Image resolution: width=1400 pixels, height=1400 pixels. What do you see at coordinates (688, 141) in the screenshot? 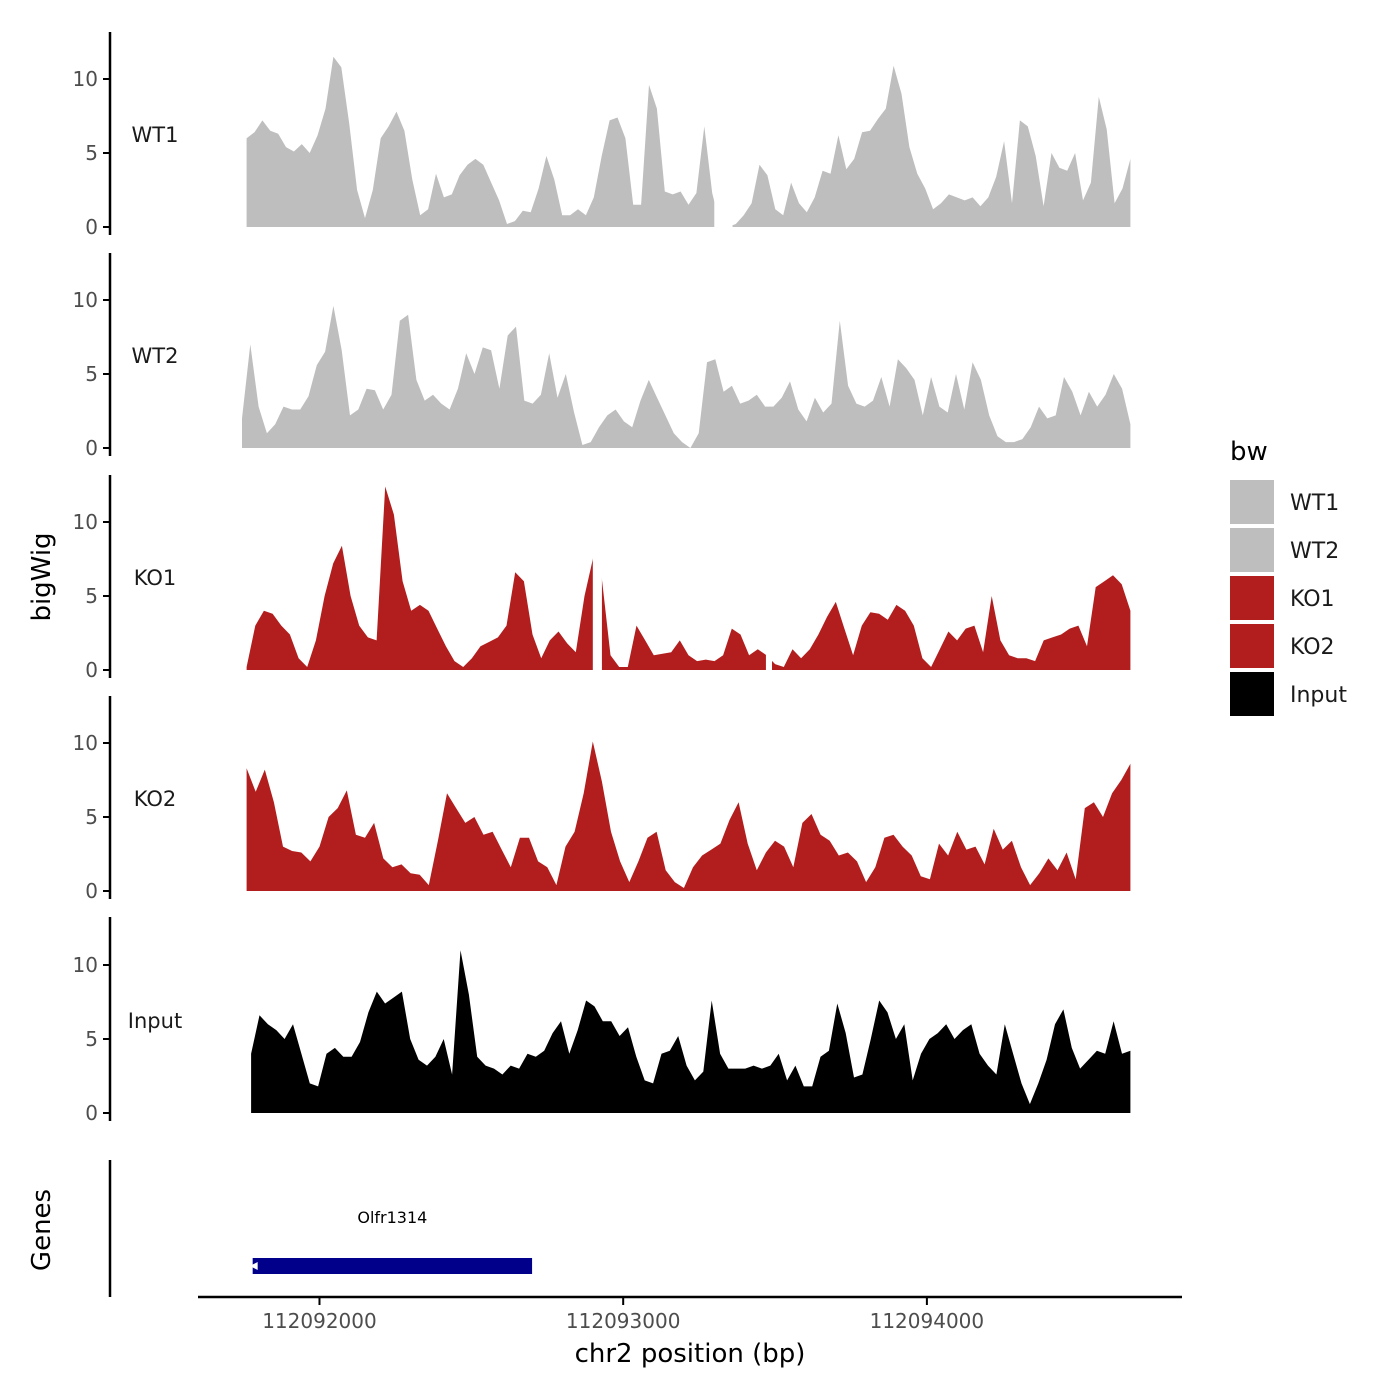
I see `area-wt1` at bounding box center [688, 141].